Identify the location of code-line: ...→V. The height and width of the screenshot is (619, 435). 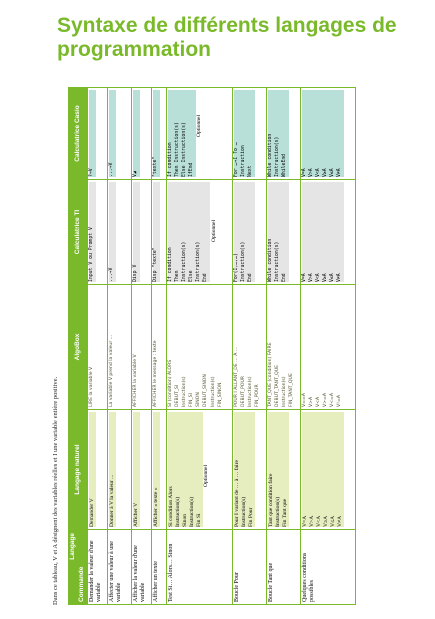
(112, 232).